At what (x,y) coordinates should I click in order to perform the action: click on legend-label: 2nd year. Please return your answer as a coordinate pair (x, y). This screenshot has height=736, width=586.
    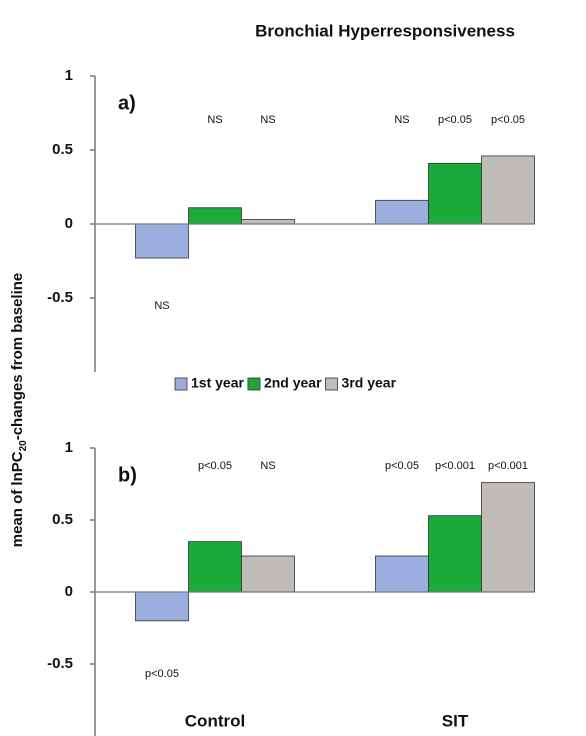
    Looking at the image, I should click on (293, 383).